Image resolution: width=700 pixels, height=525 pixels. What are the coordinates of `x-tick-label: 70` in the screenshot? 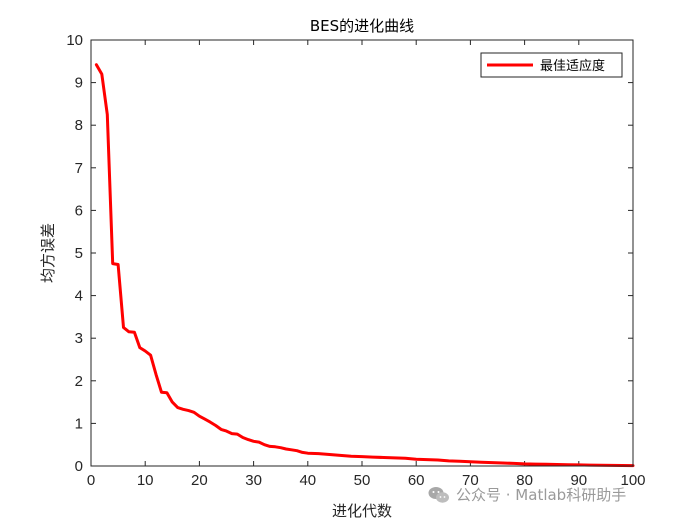 It's located at (470, 480).